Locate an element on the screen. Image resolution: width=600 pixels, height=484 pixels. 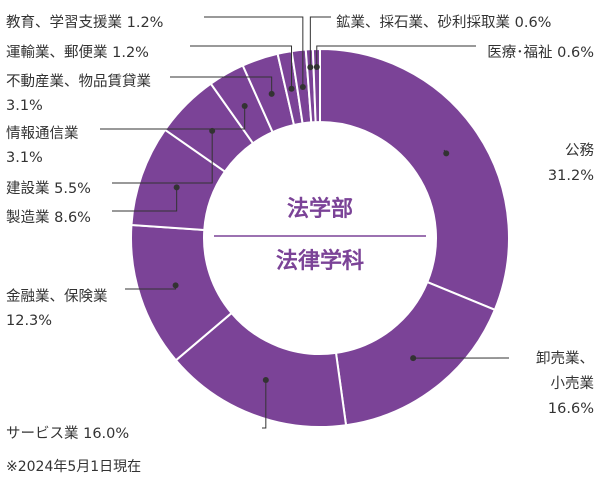
slice-label-2-line-2: 小売業 is located at coordinates (573, 383).